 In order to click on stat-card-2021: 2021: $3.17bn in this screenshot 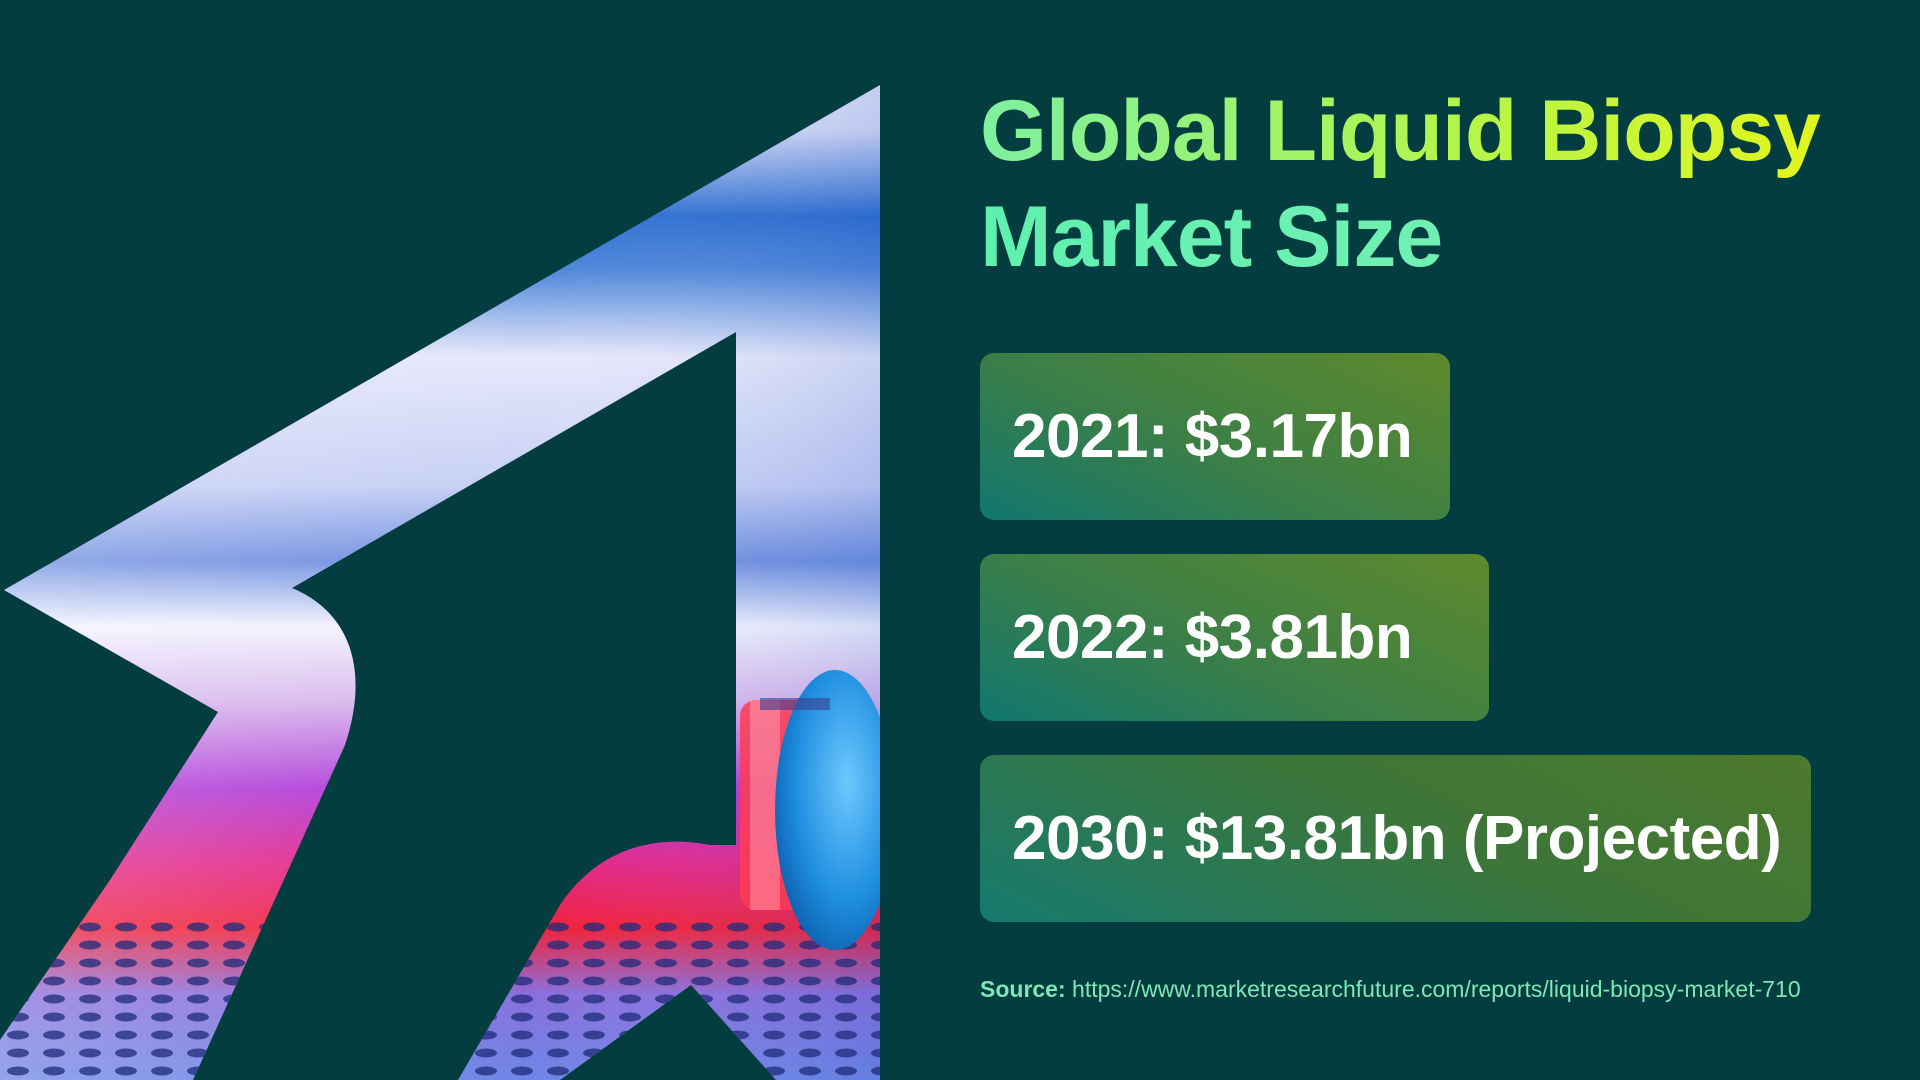, I will do `click(1215, 436)`.